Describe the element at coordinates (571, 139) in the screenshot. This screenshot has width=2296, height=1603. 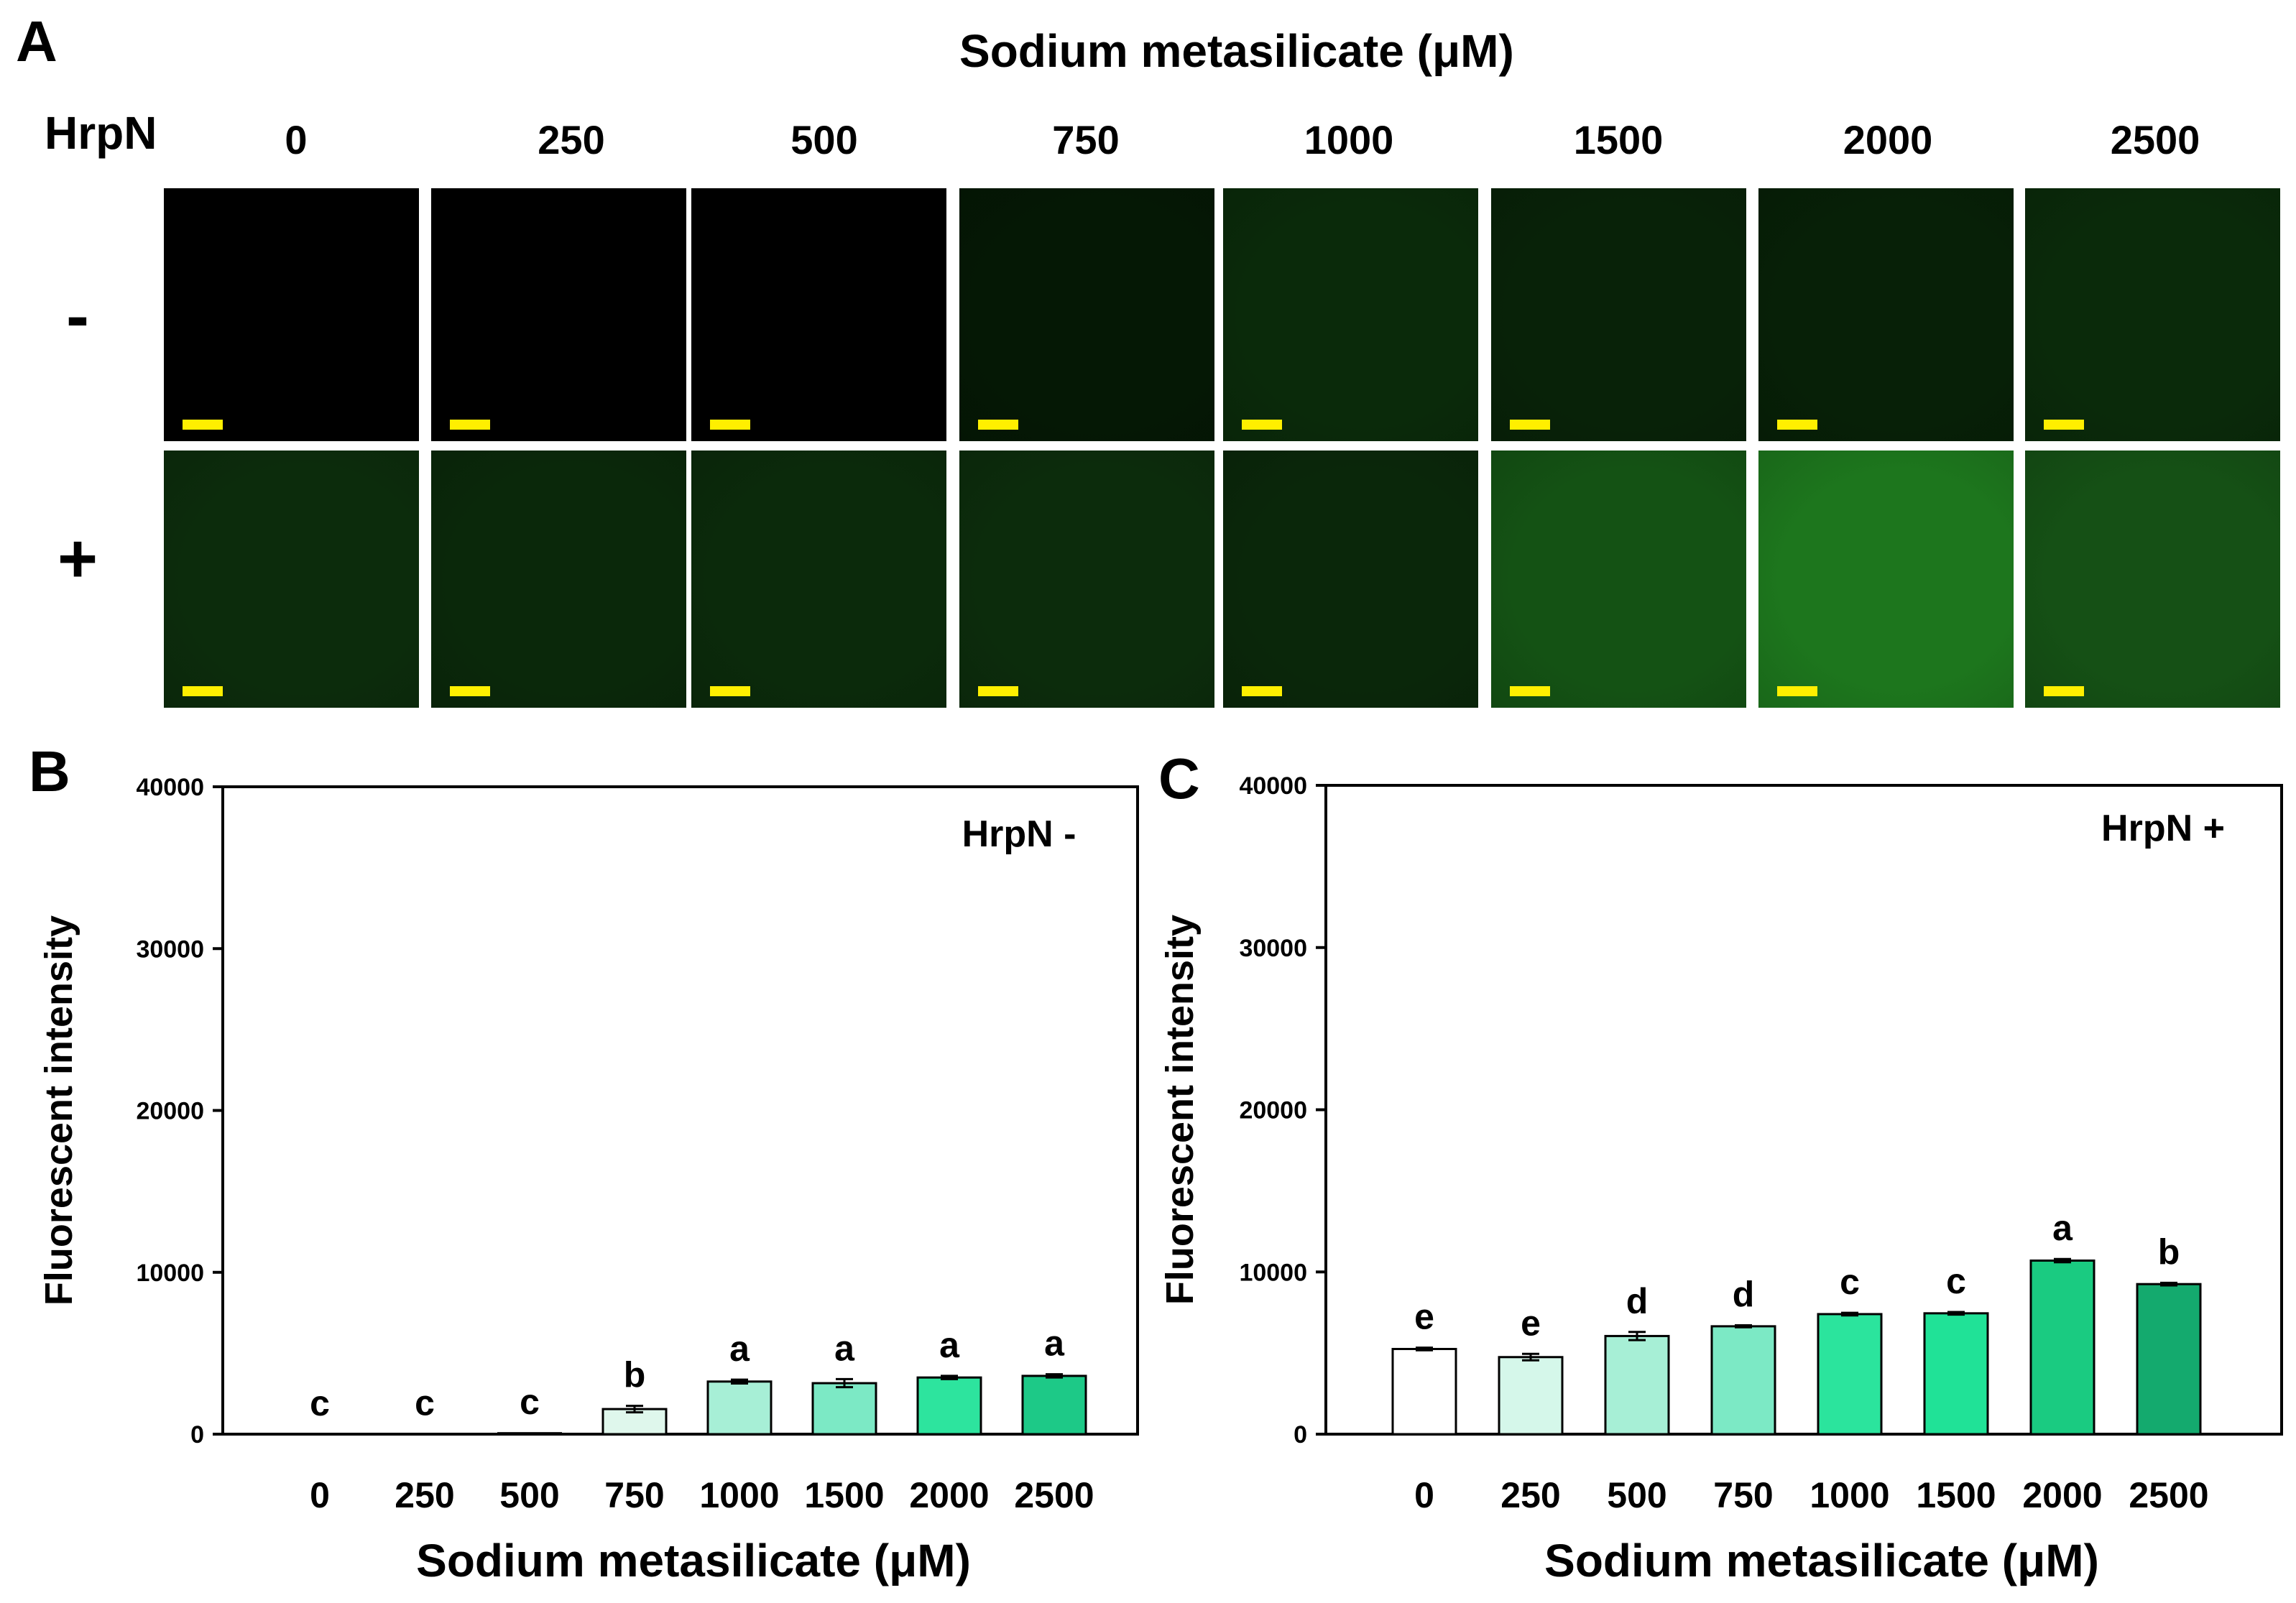
I see `concentration-label: 250` at that location.